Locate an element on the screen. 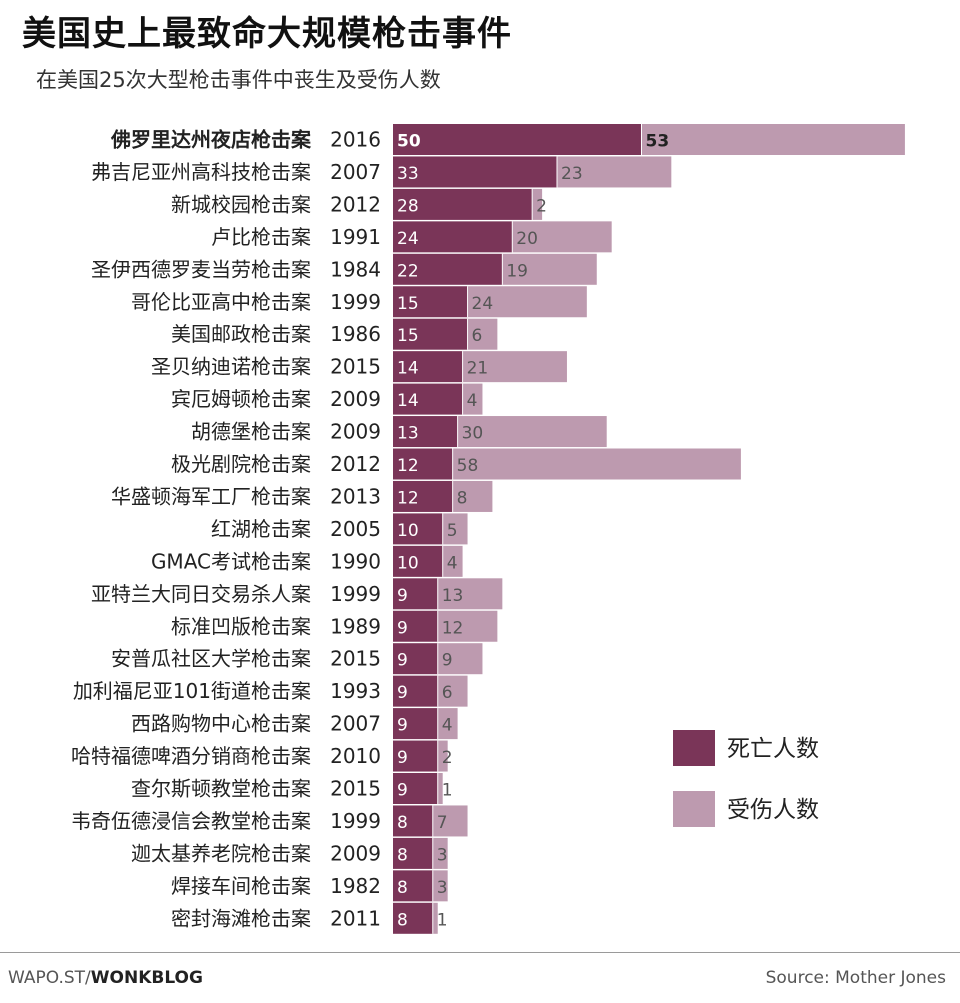 The height and width of the screenshot is (1003, 960). deaths-value-label: 12 is located at coordinates (408, 466).